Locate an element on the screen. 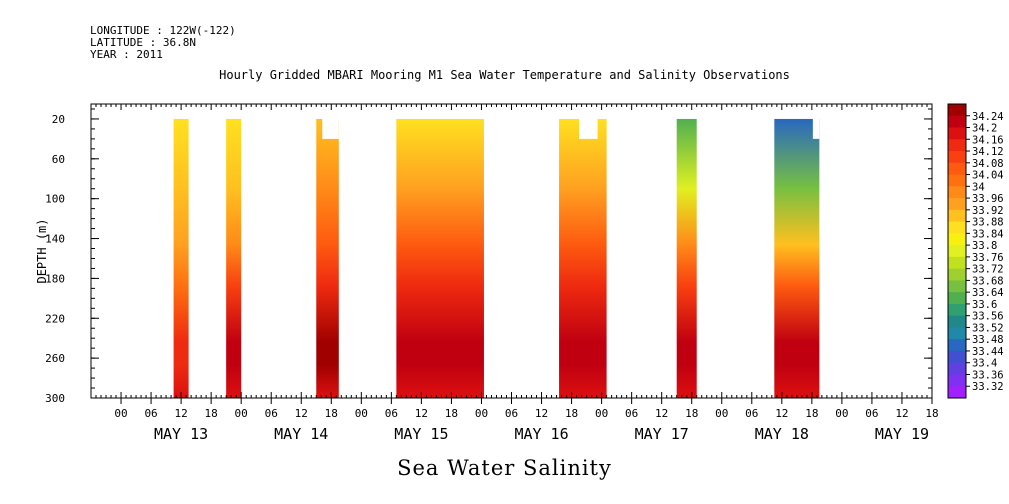  colorbar-frame is located at coordinates (957, 251).